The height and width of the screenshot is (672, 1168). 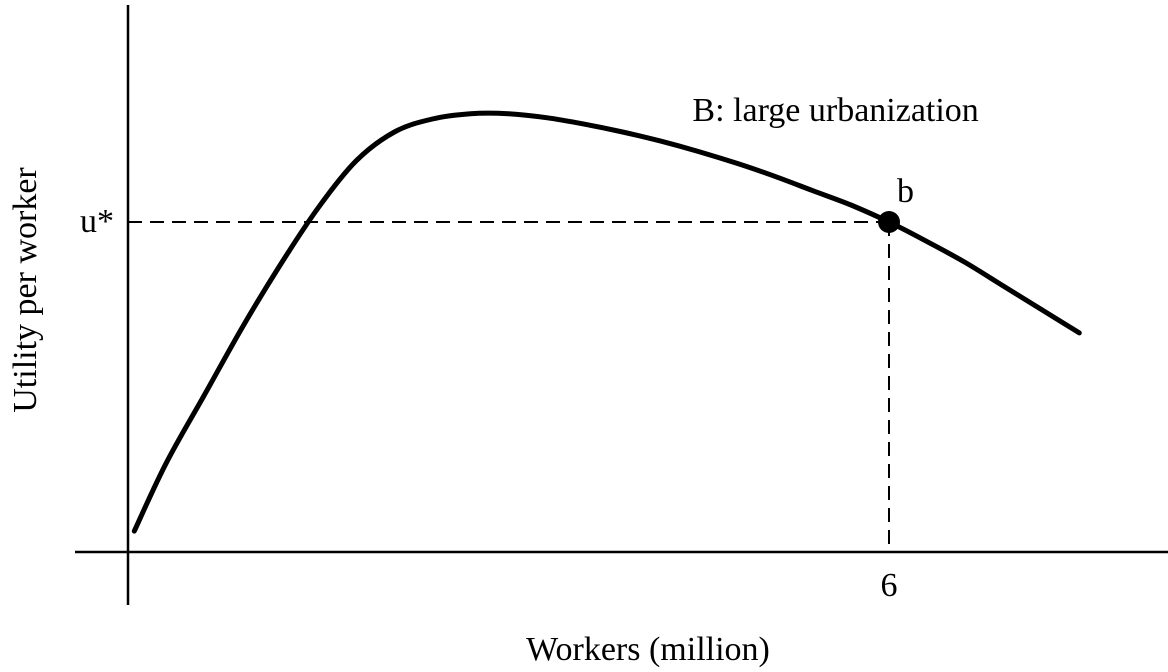 I want to click on y-axis-label: Utility per worker, so click(x=25, y=290).